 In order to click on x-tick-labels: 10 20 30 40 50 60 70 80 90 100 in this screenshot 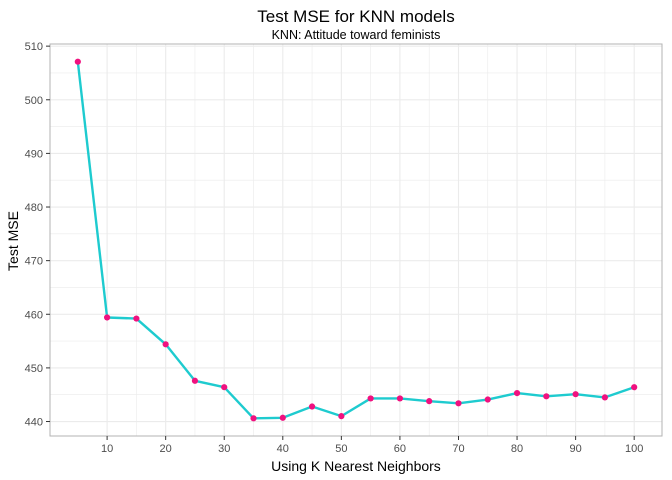, I will do `click(372, 449)`.